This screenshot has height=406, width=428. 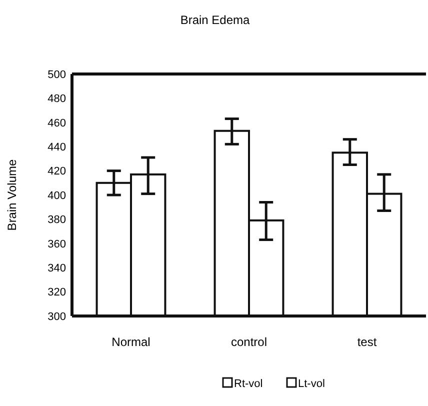 What do you see at coordinates (57, 123) in the screenshot?
I see `y-tick-label: 460` at bounding box center [57, 123].